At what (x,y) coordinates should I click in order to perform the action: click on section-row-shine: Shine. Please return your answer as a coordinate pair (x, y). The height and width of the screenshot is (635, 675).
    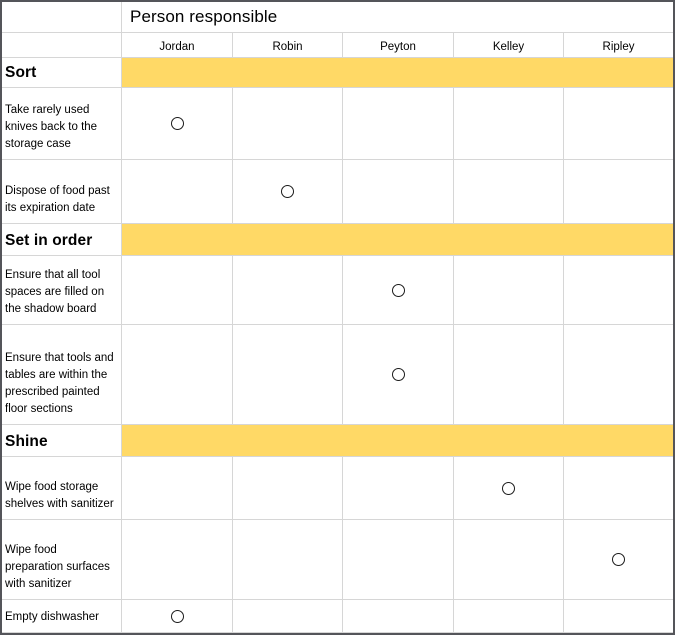
    Looking at the image, I should click on (62, 441).